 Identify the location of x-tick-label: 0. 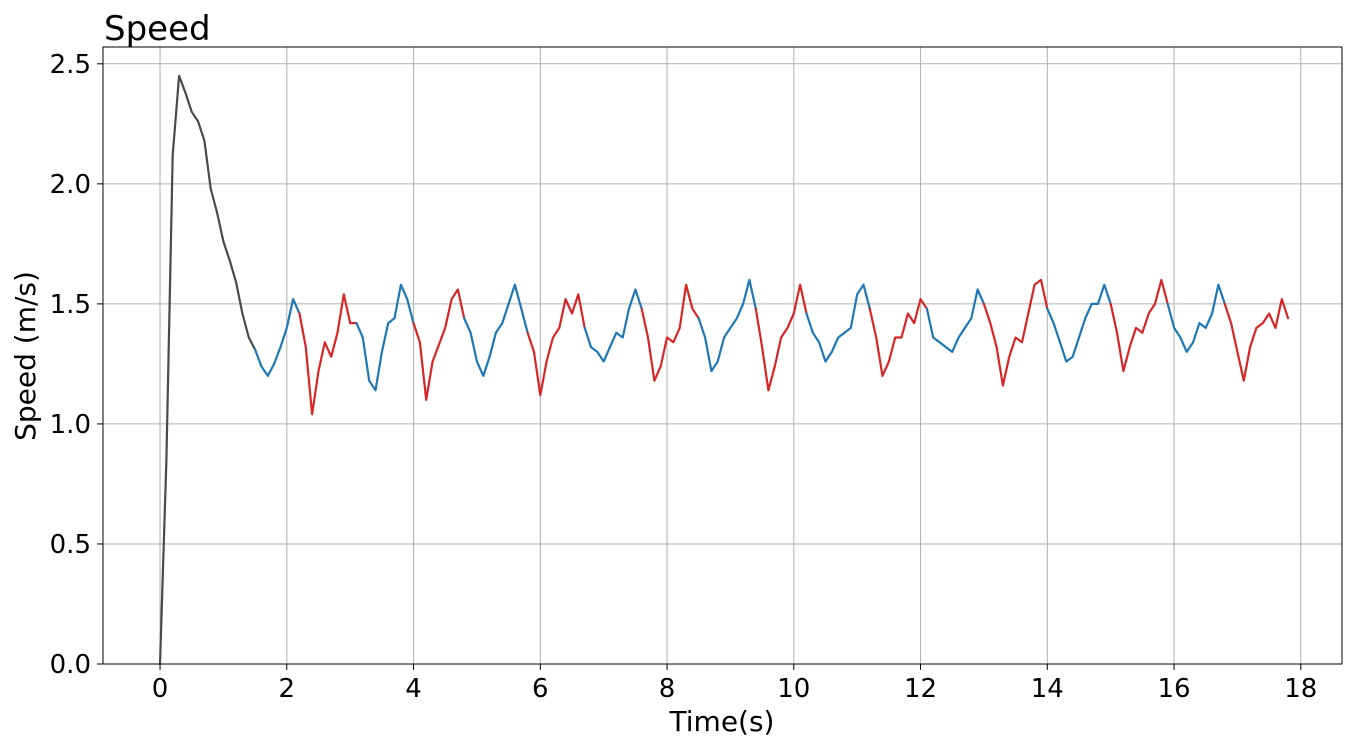
(160, 689).